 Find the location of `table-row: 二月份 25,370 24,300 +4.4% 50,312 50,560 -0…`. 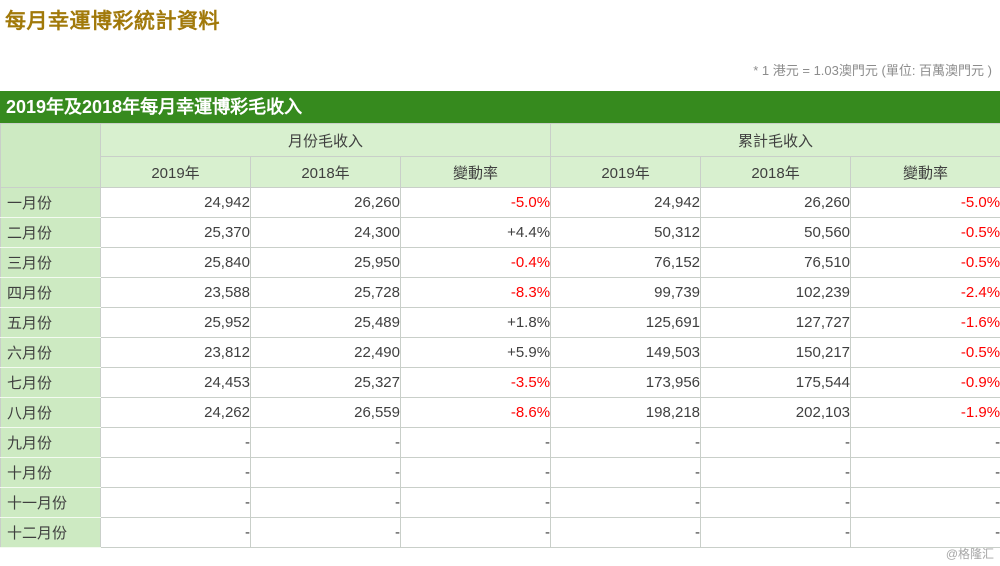

table-row: 二月份 25,370 24,300 +4.4% 50,312 50,560 -0… is located at coordinates (500, 232).